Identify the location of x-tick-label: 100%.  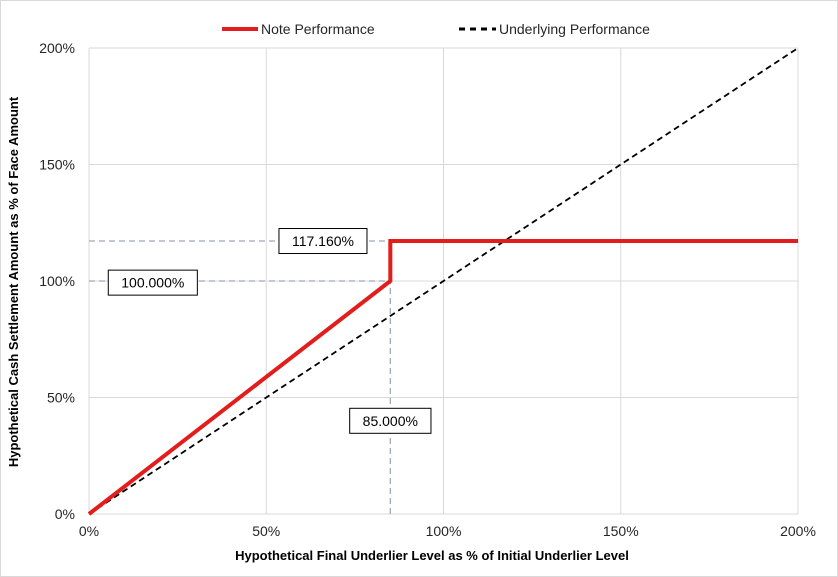
(444, 531).